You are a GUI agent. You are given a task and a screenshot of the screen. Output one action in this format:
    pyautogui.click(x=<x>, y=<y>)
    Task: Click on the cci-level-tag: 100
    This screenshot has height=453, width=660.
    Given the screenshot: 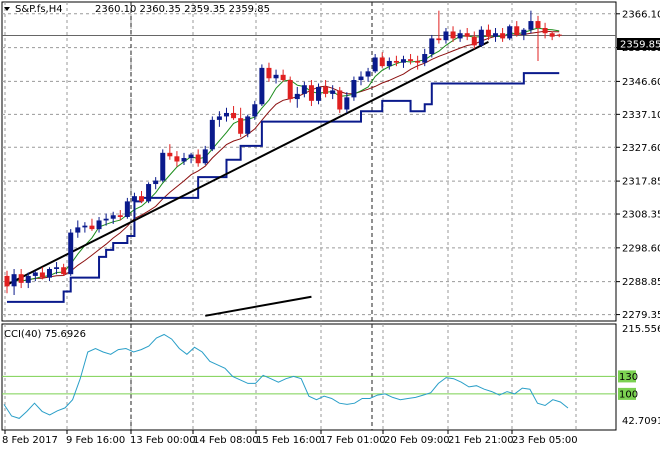 What is the action you would take?
    pyautogui.click(x=628, y=394)
    